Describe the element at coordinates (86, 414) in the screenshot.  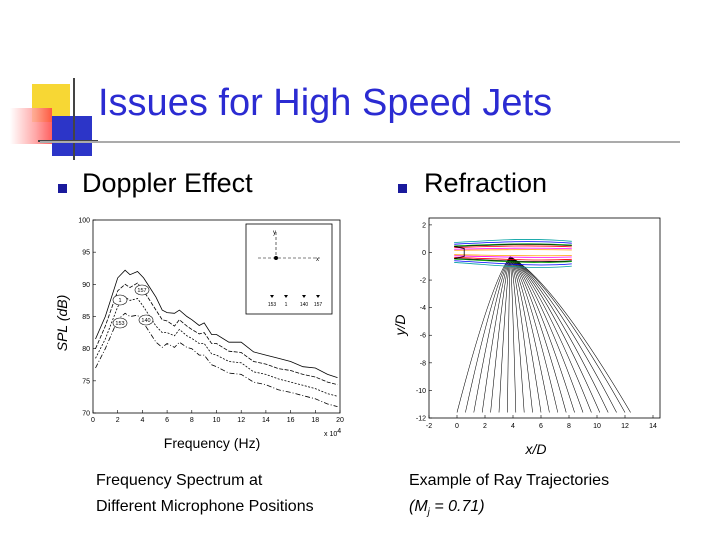
I see `y-tick-label: 70` at that location.